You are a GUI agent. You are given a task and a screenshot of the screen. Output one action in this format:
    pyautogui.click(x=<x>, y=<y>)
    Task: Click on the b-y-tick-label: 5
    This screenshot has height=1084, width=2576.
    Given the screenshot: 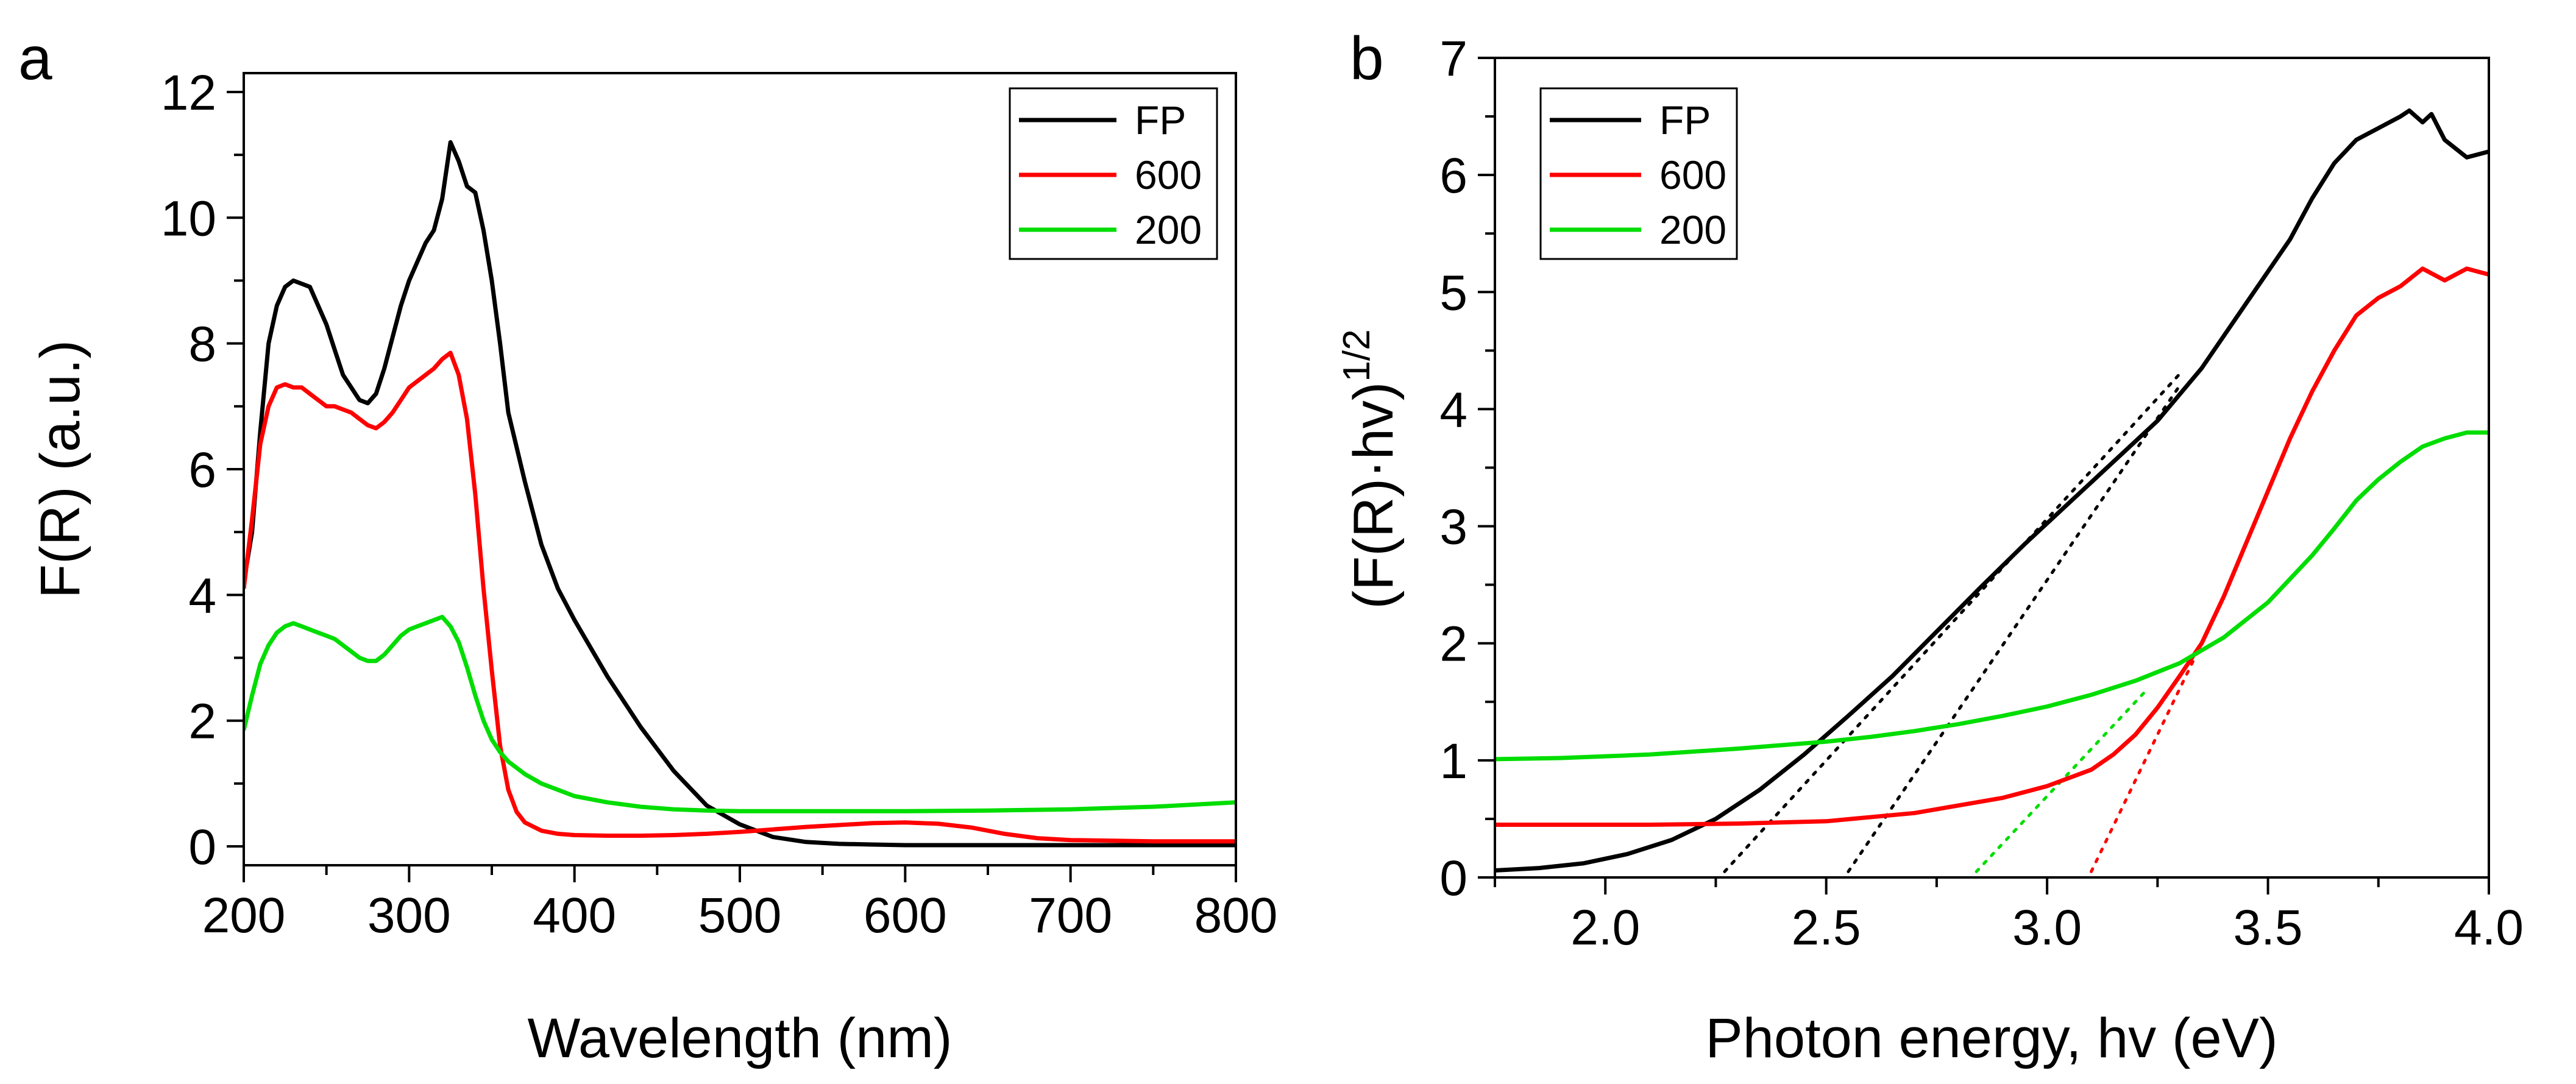 What is the action you would take?
    pyautogui.click(x=1453, y=293)
    